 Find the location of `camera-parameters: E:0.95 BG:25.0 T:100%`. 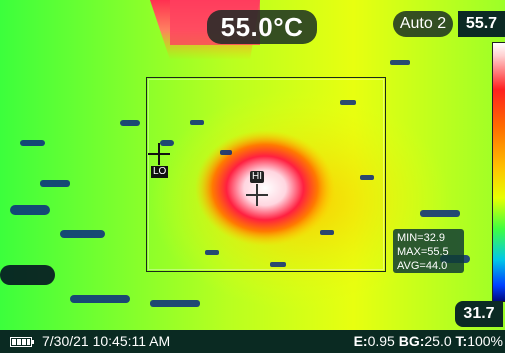

camera-parameters: E:0.95 BG:25.0 T:100% is located at coordinates (428, 341).